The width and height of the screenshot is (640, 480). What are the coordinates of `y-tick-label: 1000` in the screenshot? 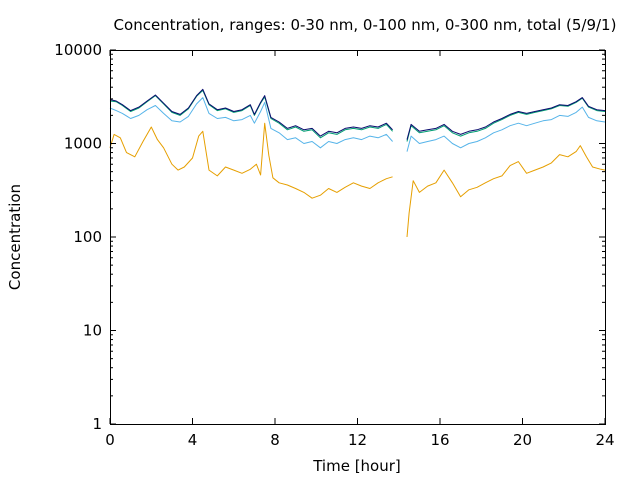 It's located at (83, 144).